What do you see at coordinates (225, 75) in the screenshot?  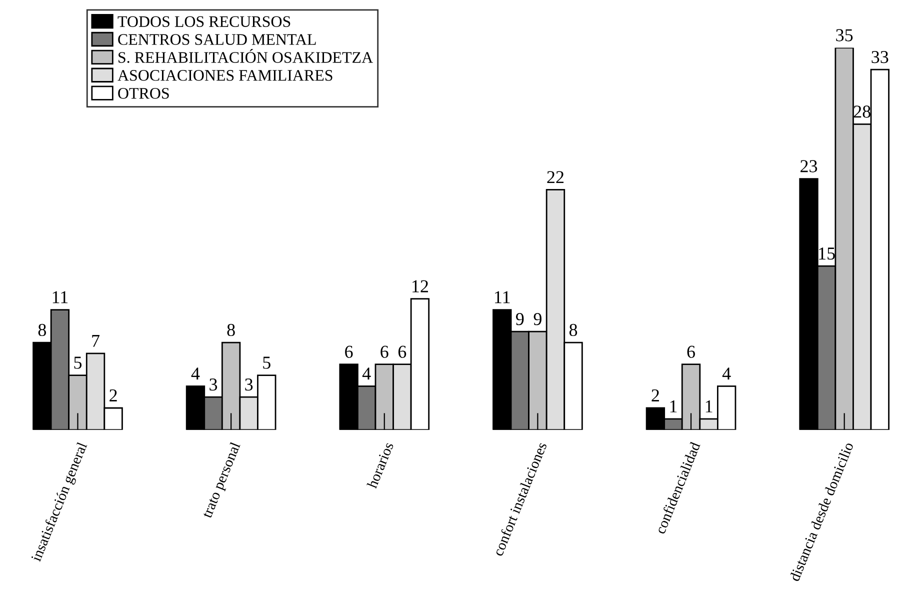 I see `legend-label: ASOCIACIONES FAMILIARES` at bounding box center [225, 75].